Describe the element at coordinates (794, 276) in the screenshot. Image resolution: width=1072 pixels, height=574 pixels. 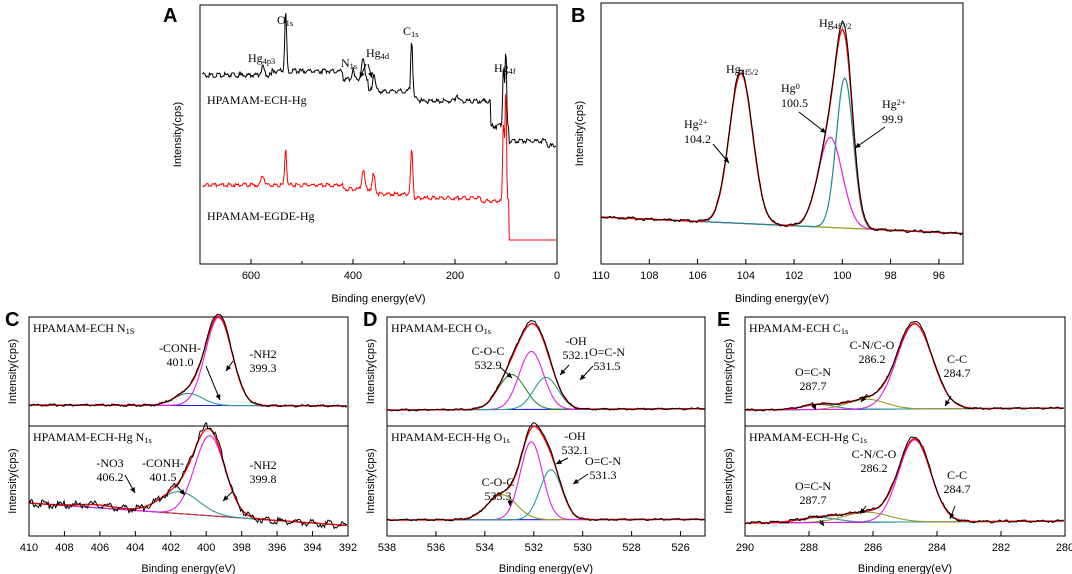
I see `x-tick-label: 102` at that location.